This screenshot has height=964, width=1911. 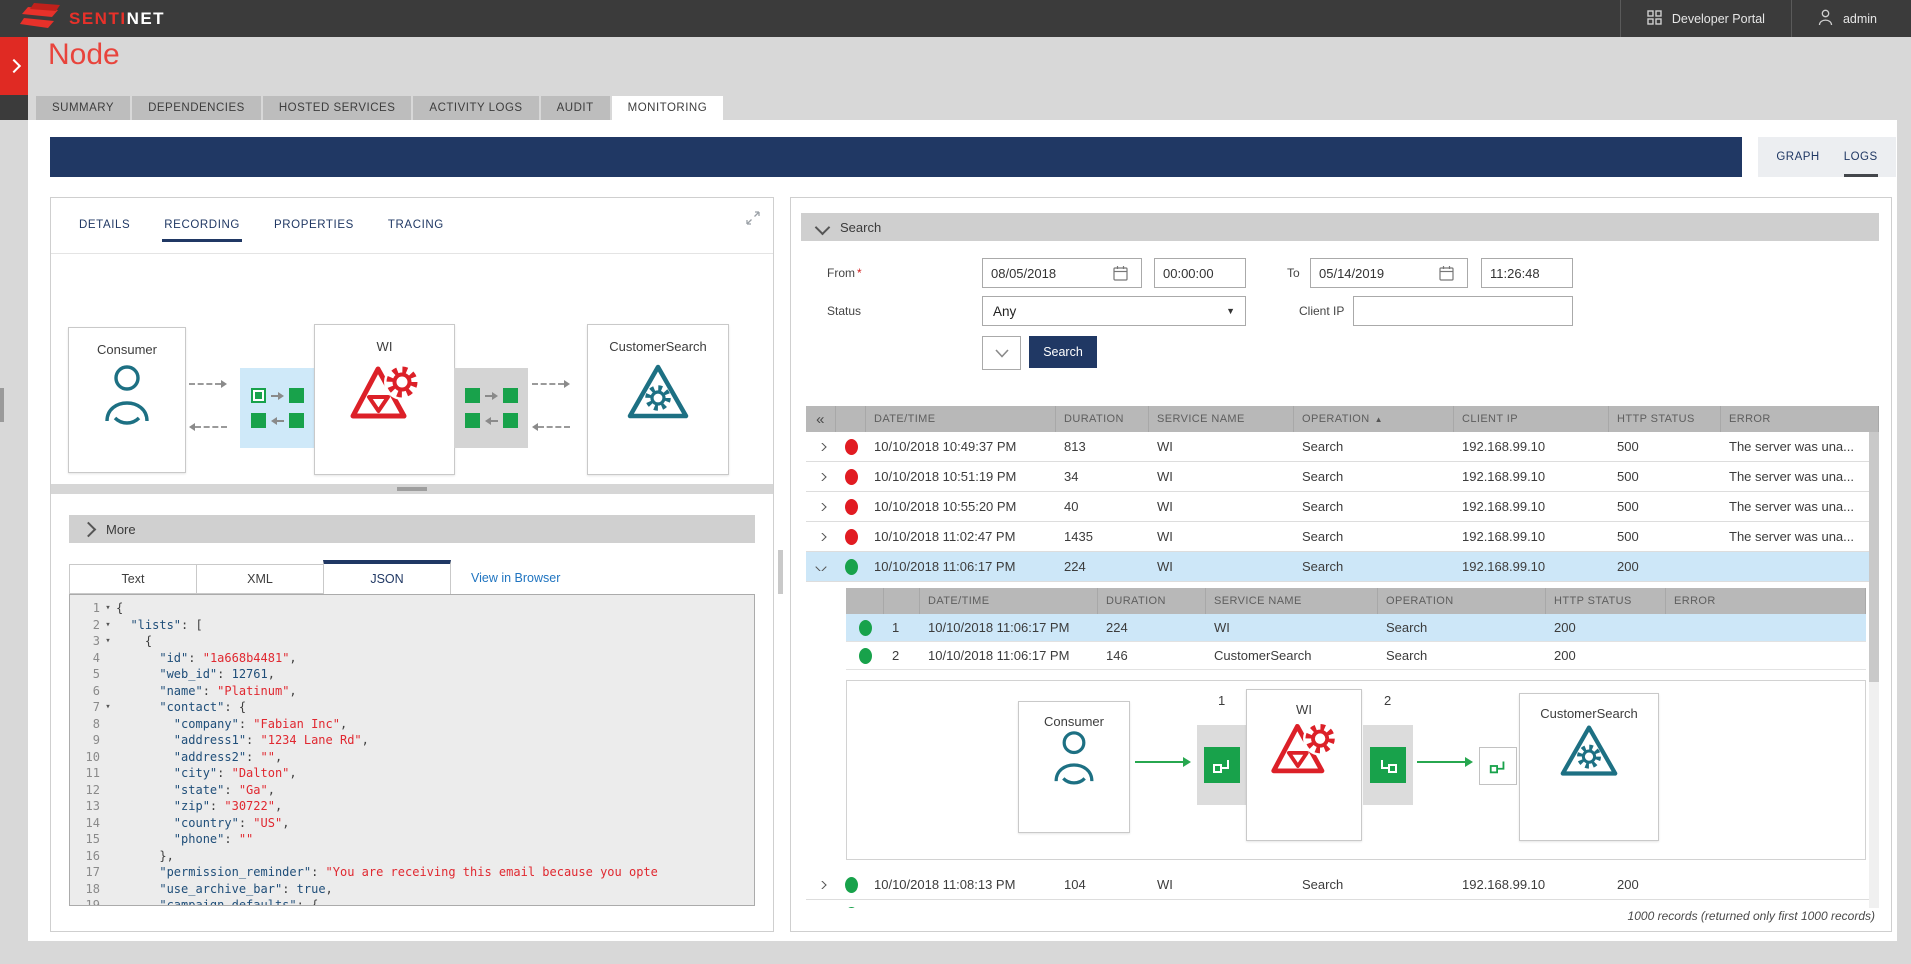 I want to click on tab-summary: SUMMARY, so click(x=83, y=108).